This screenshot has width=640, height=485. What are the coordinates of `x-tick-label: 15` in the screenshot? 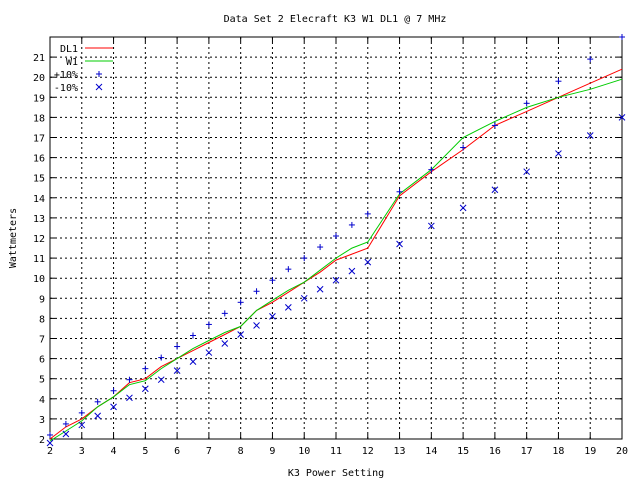 It's located at (463, 451).